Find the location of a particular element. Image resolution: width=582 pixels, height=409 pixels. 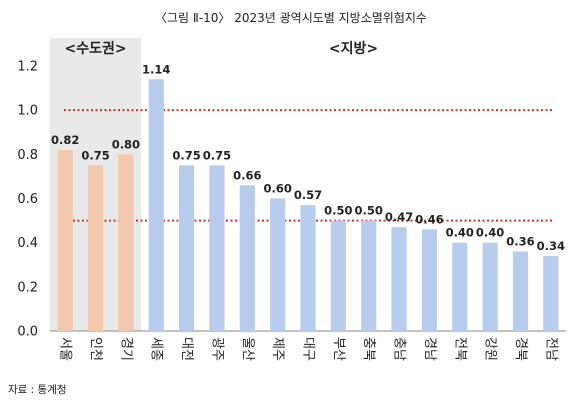

bar-충남 is located at coordinates (399, 279).